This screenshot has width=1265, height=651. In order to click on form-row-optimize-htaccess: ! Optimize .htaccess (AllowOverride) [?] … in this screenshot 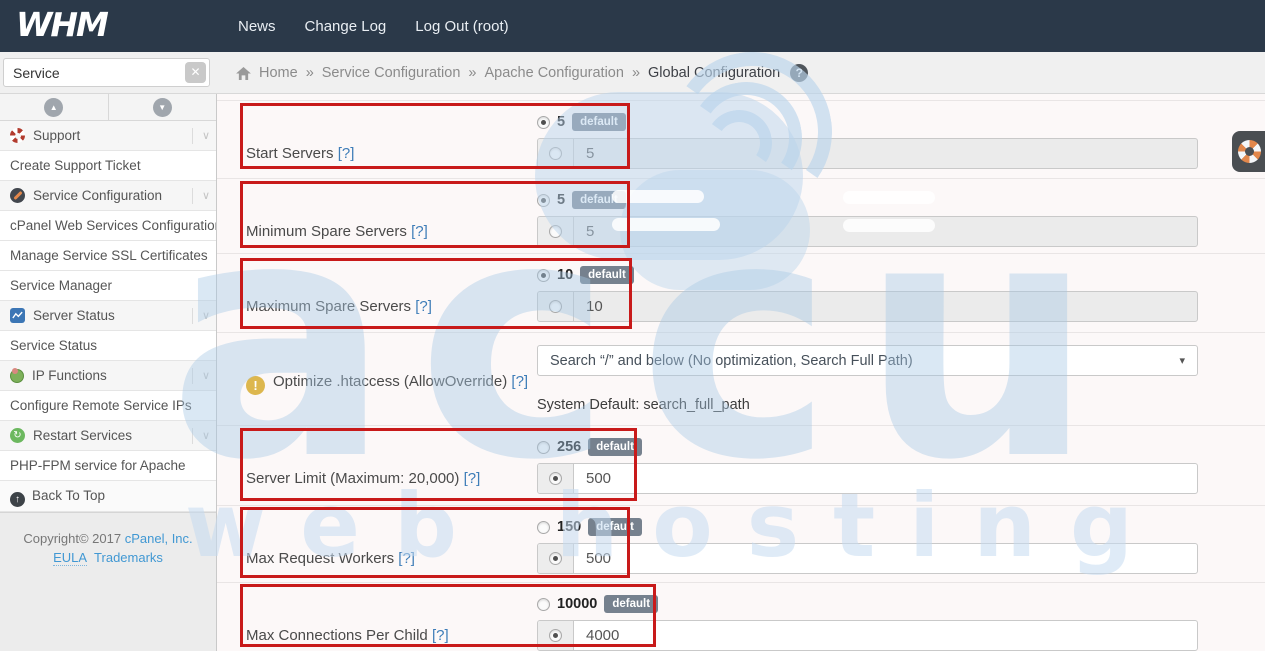, I will do `click(741, 378)`.